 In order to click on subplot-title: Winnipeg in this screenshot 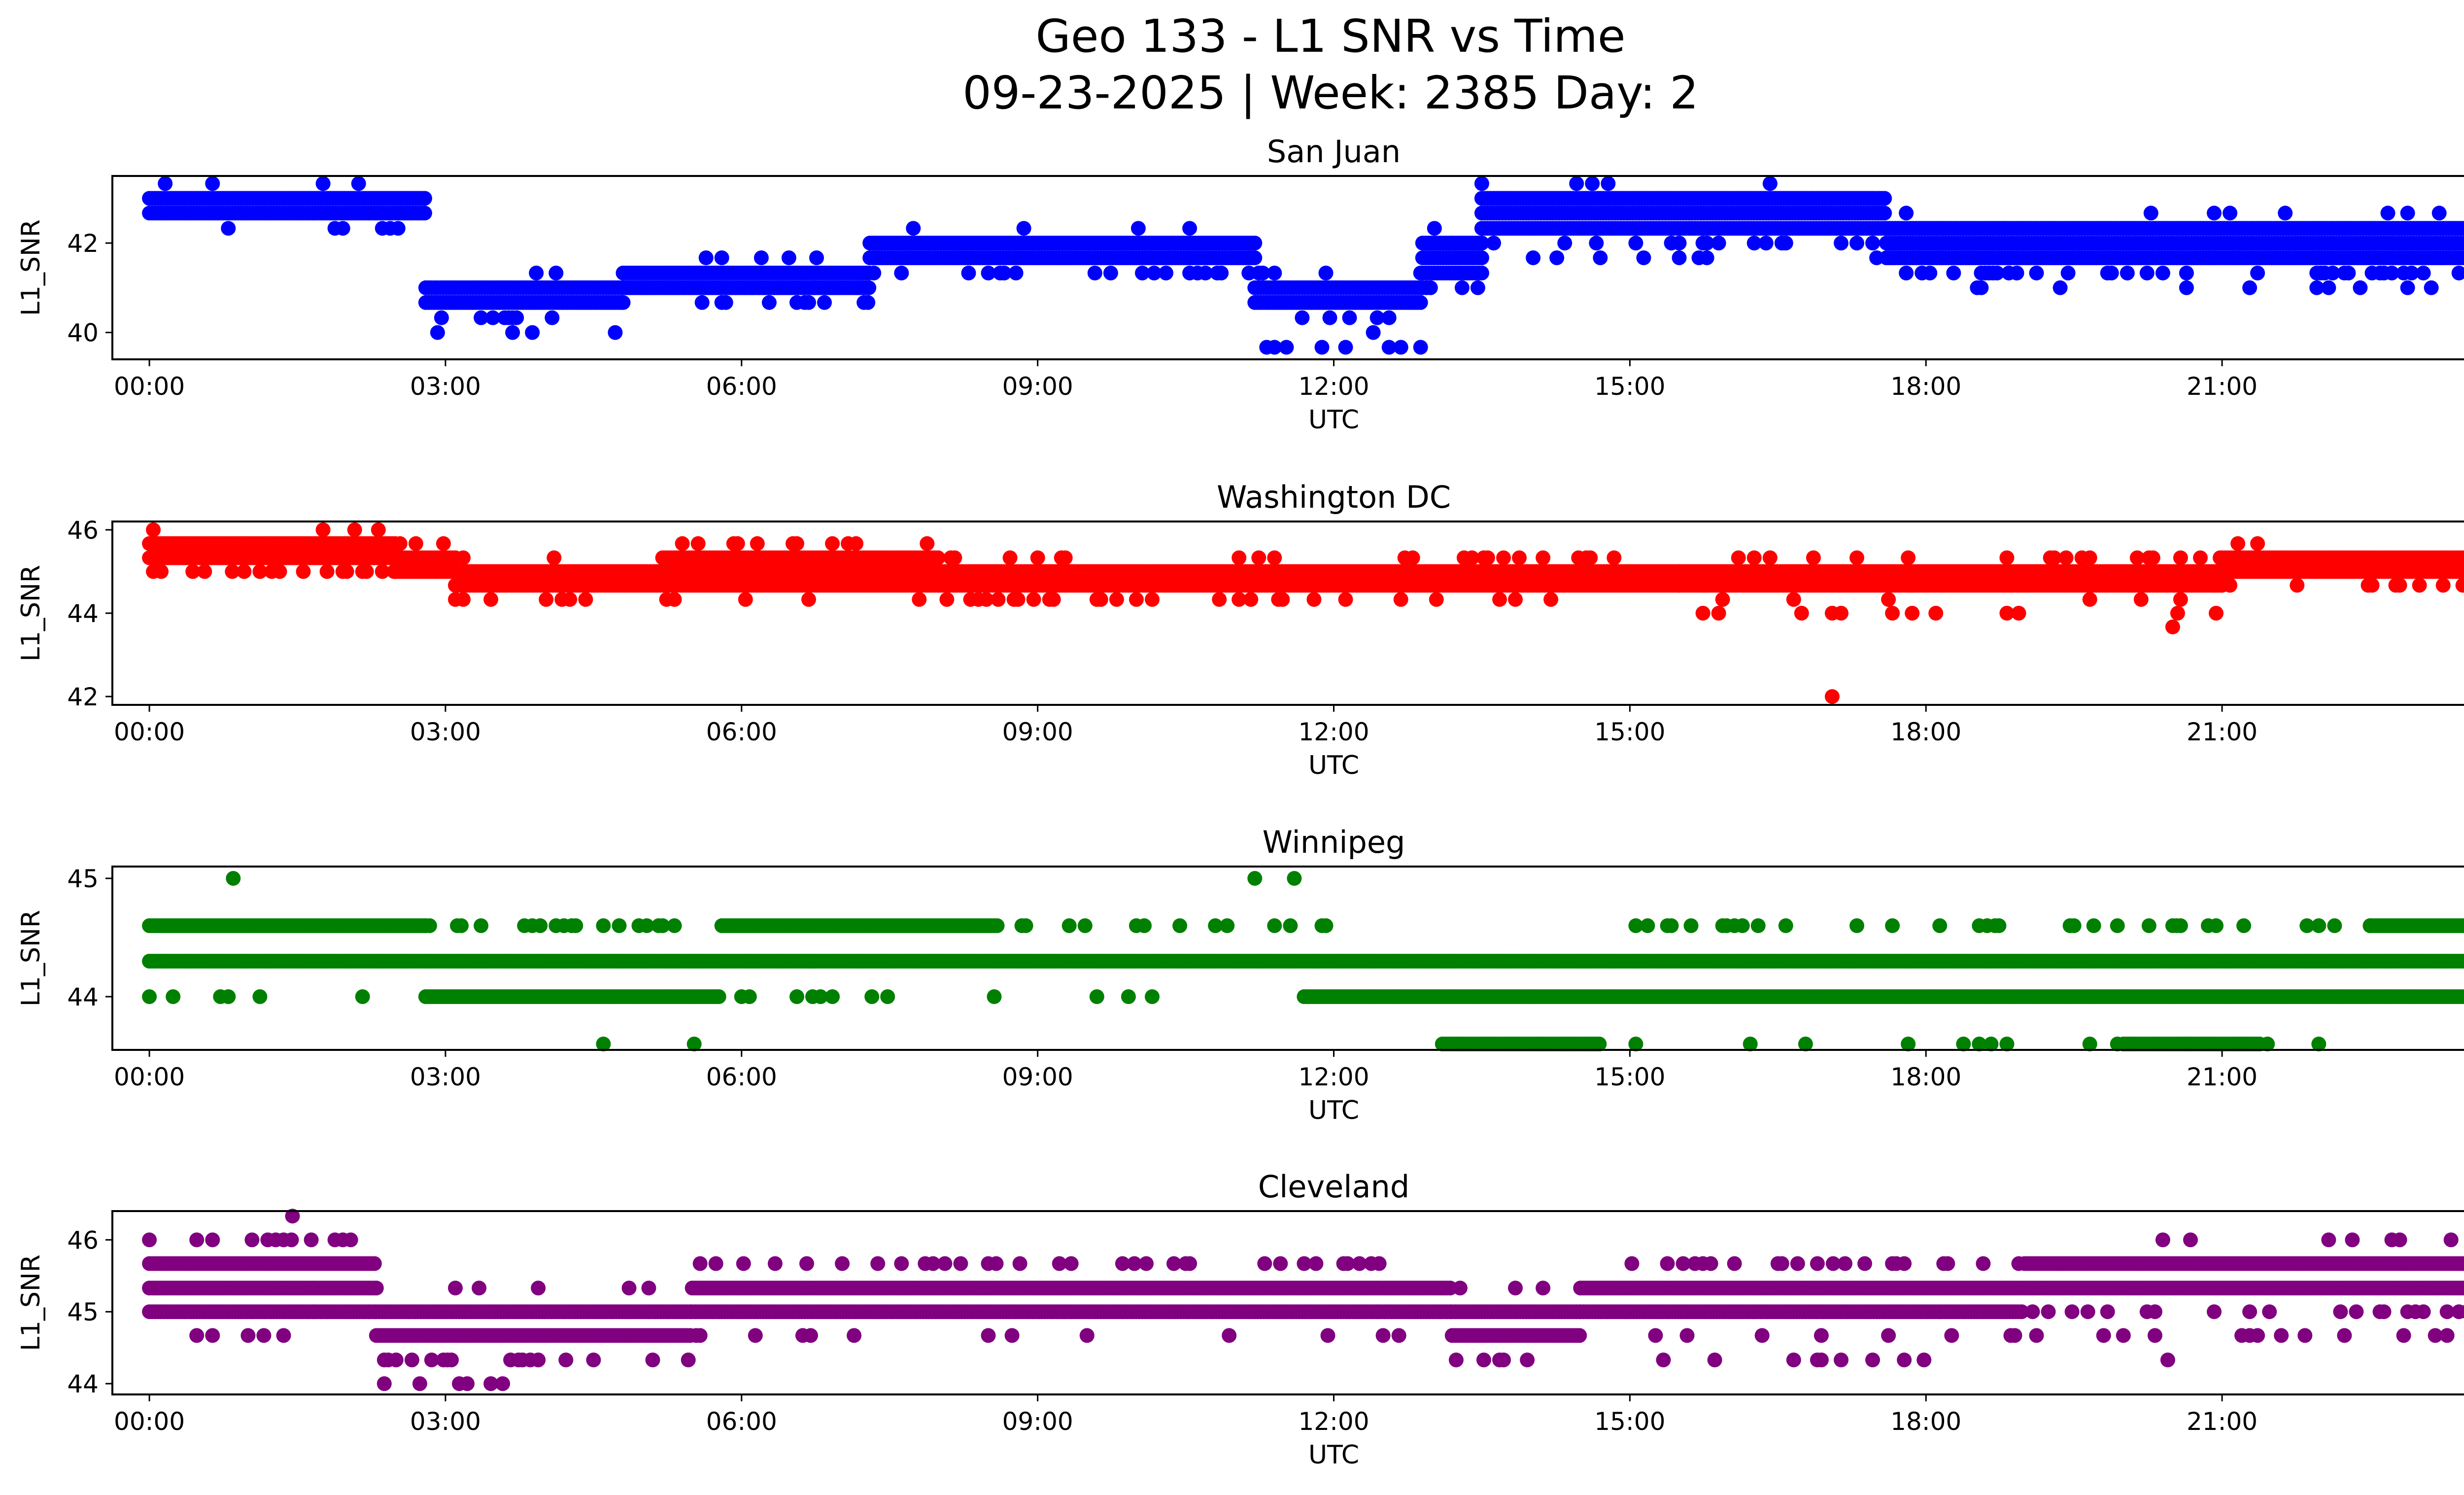, I will do `click(1334, 842)`.